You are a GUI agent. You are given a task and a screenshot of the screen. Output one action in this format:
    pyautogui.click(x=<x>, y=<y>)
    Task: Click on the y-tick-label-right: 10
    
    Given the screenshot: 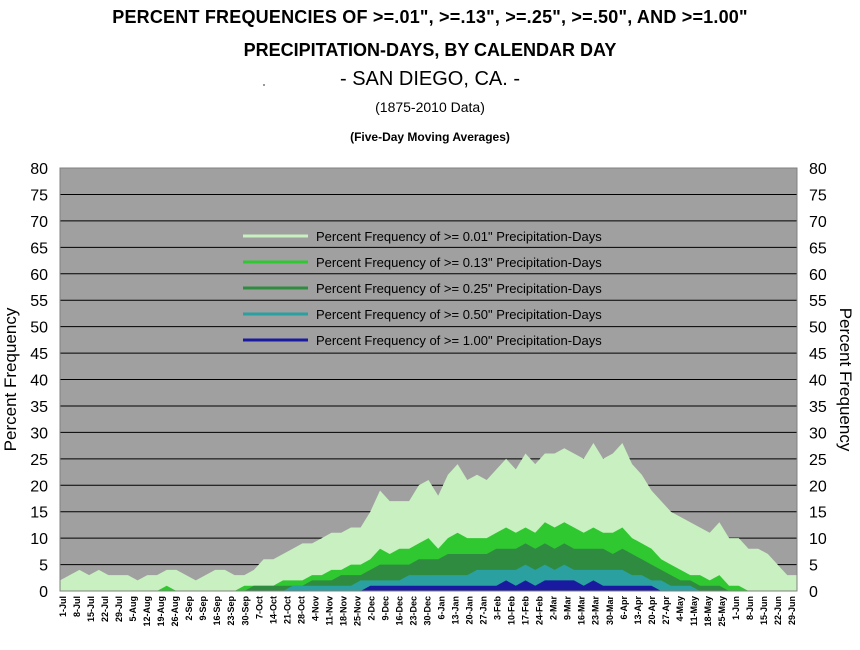 What is the action you would take?
    pyautogui.click(x=818, y=539)
    